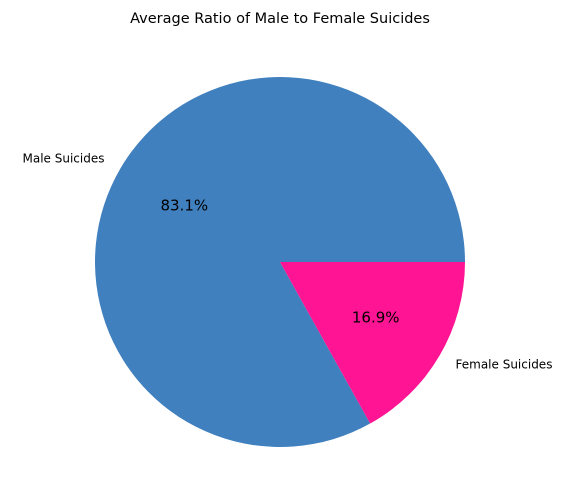  Describe the element at coordinates (64, 159) in the screenshot. I see `pie-label-0: Male Suicides` at that location.